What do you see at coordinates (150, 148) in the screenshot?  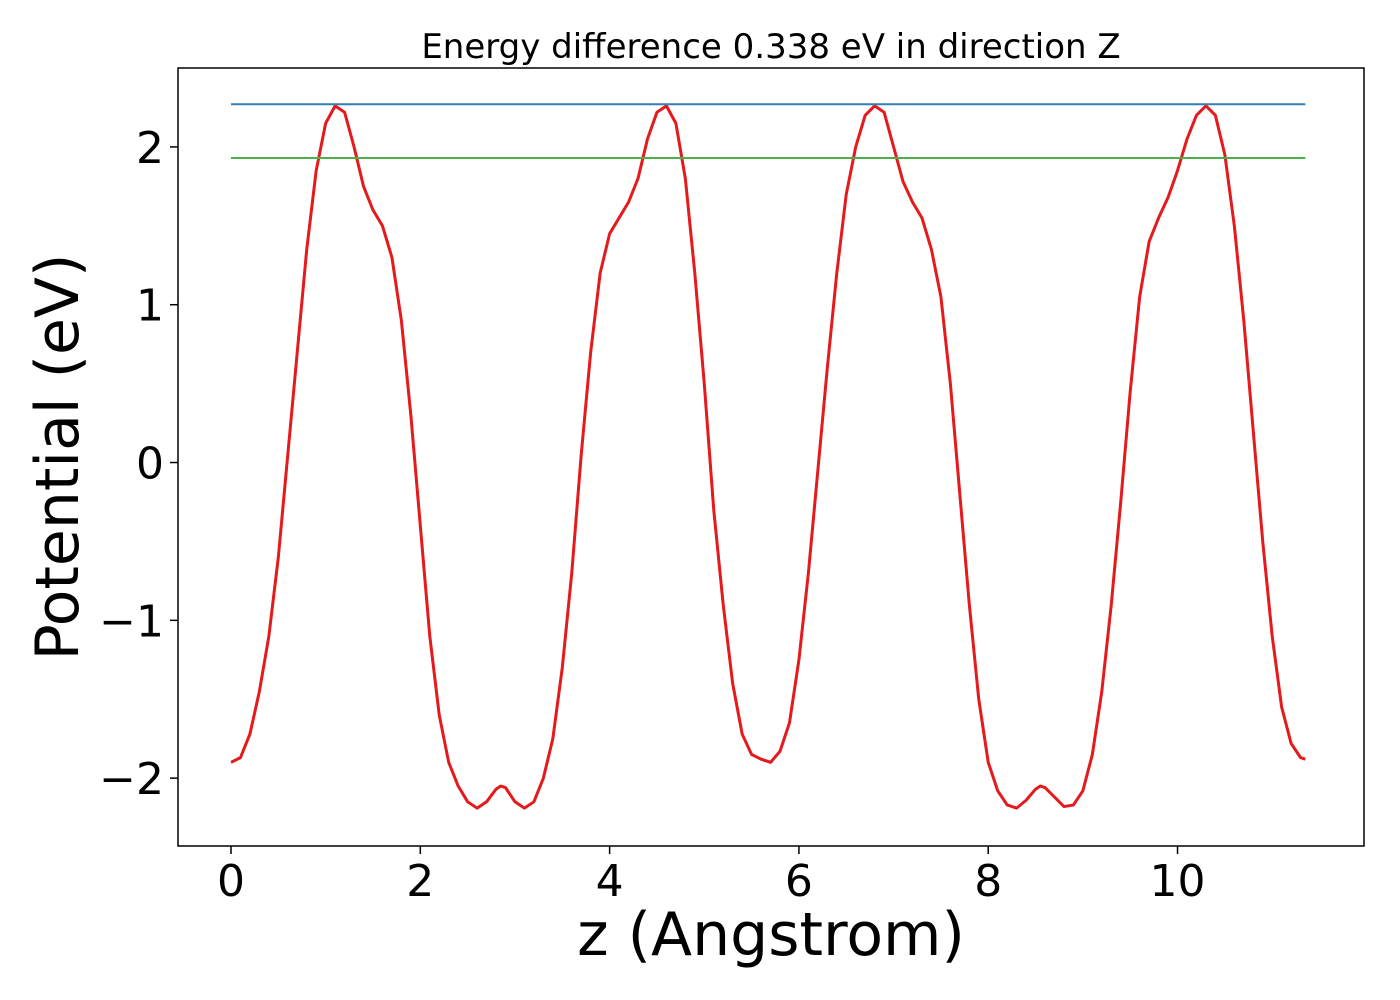 I see `y-tick-label: 2` at bounding box center [150, 148].